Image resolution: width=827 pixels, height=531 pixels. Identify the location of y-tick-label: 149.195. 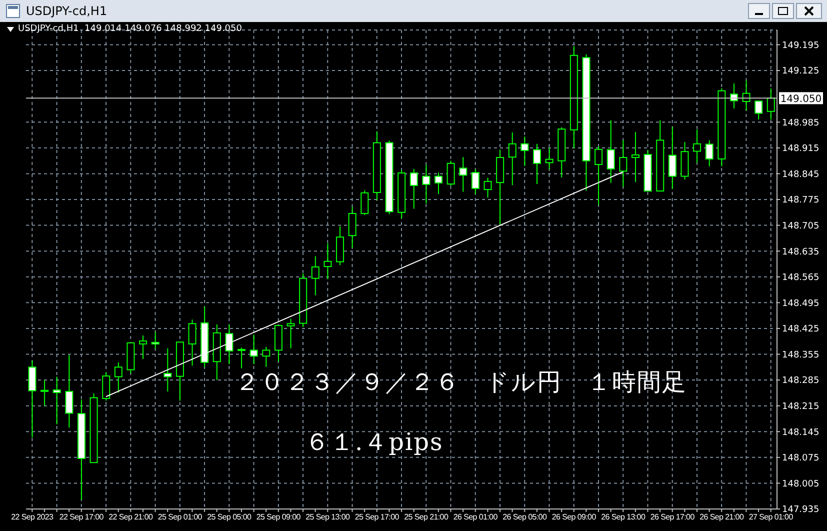
(801, 45).